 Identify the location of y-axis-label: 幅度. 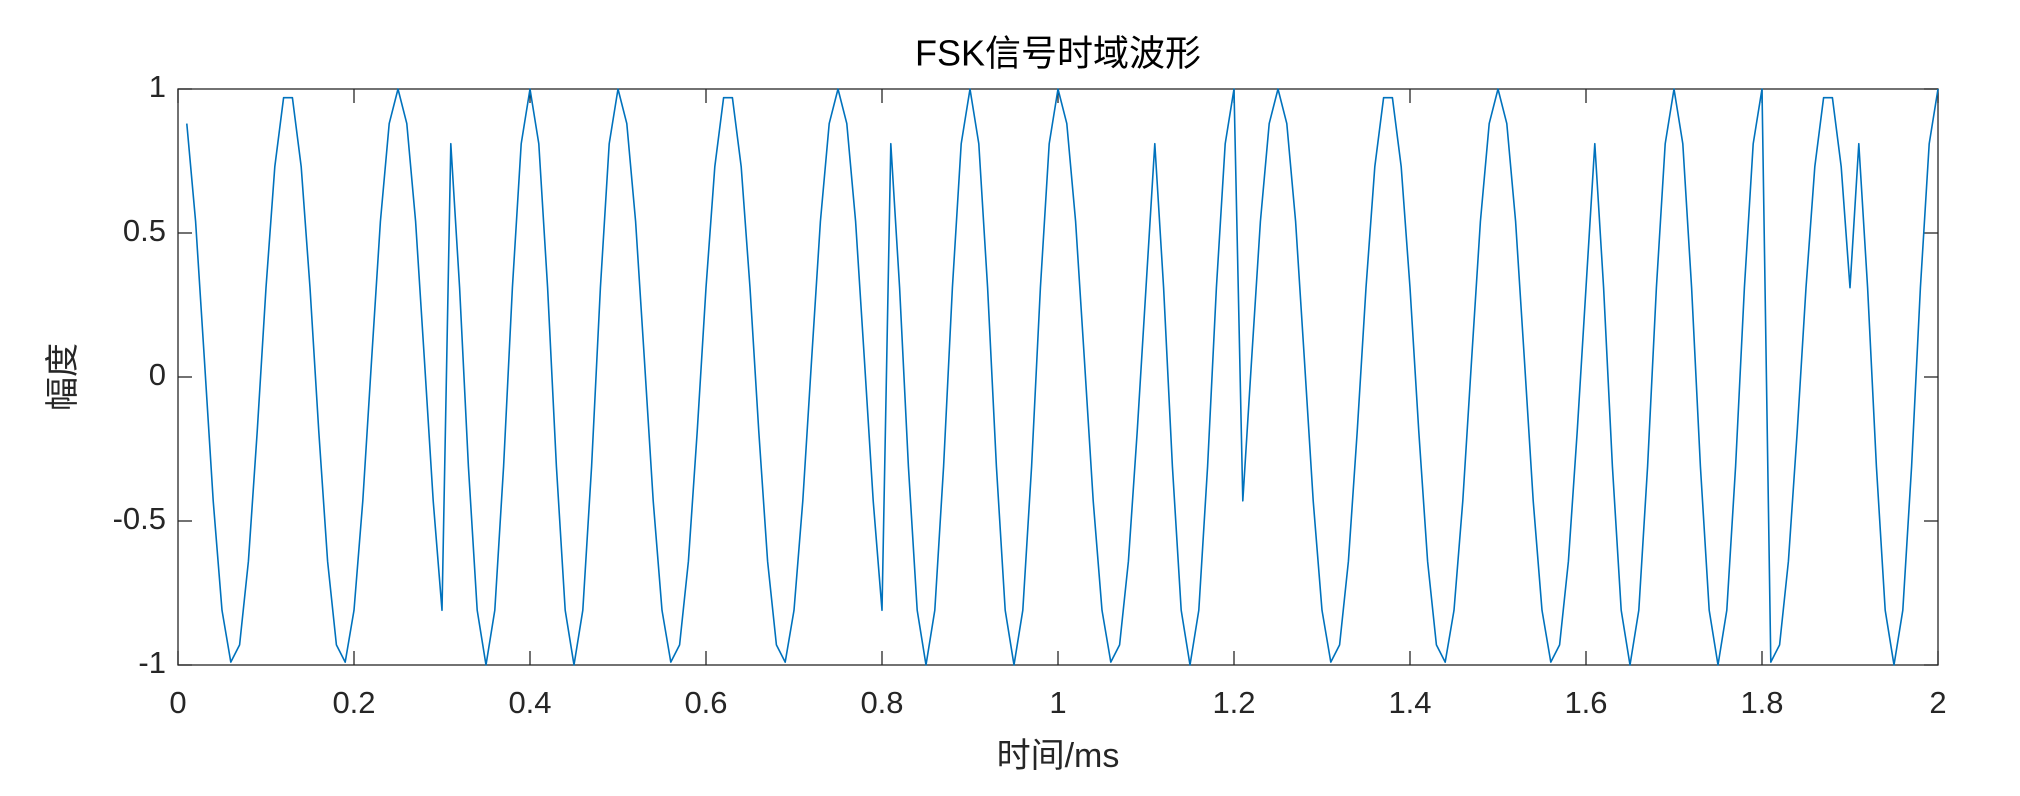
(63, 377).